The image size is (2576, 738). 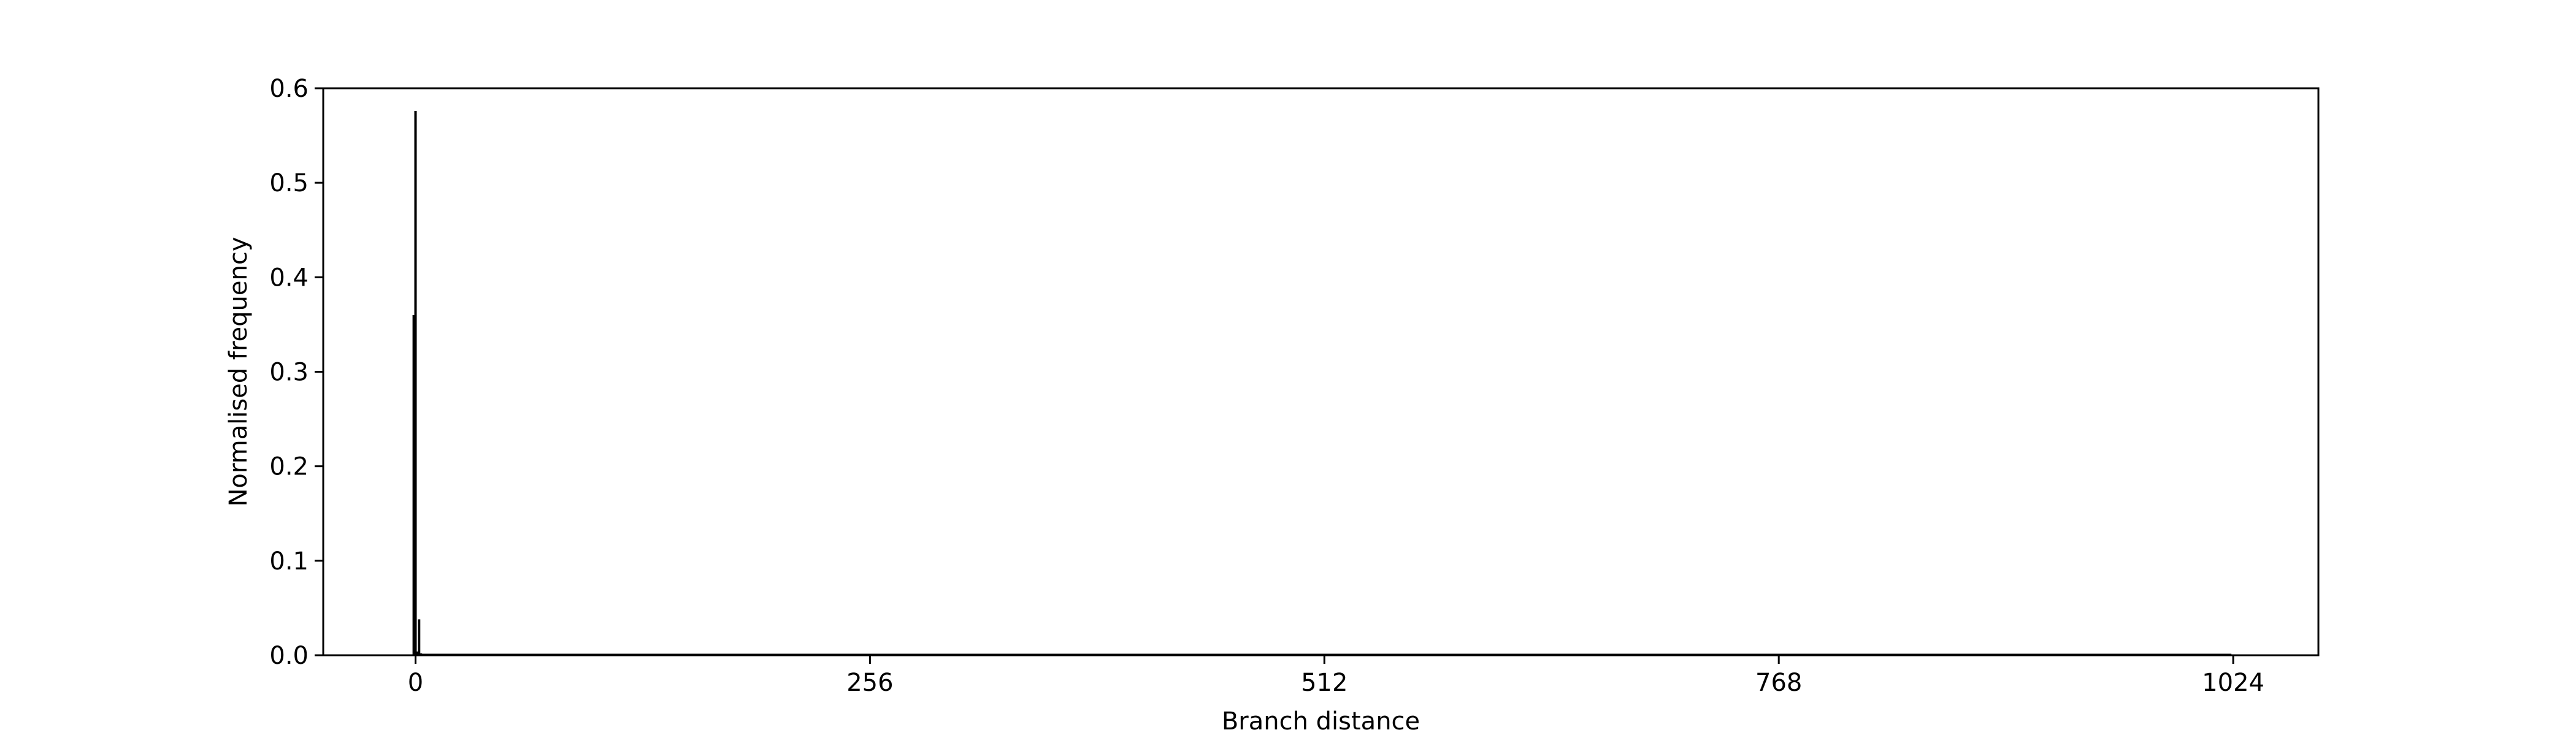 What do you see at coordinates (289, 467) in the screenshot?
I see `y-tick-label: 0.2` at bounding box center [289, 467].